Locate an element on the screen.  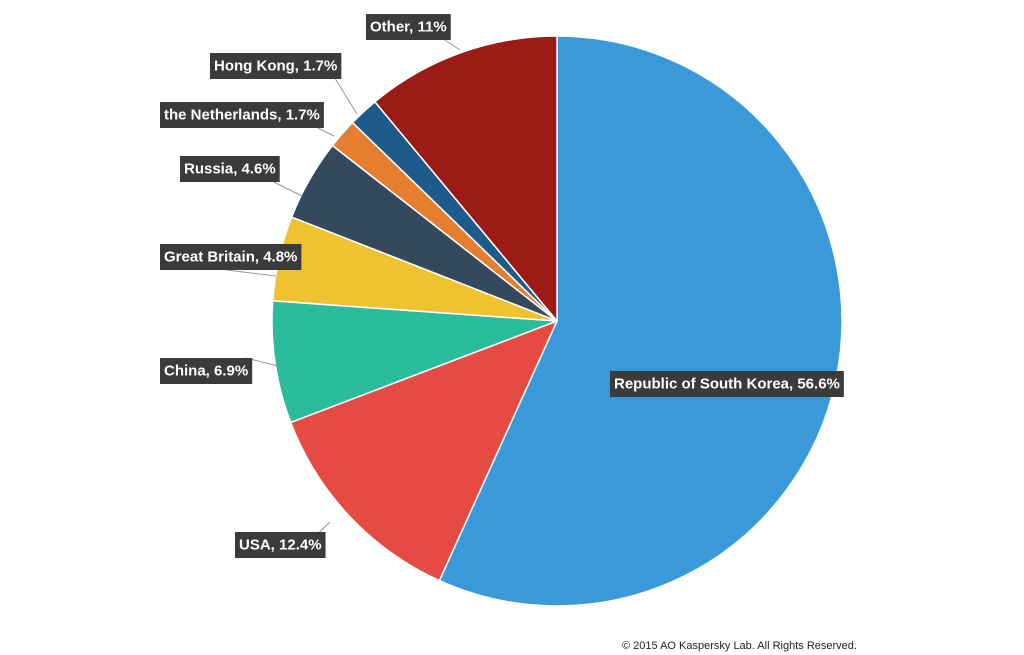
slice-label-6: Hong Kong, 1.7% is located at coordinates (276, 66).